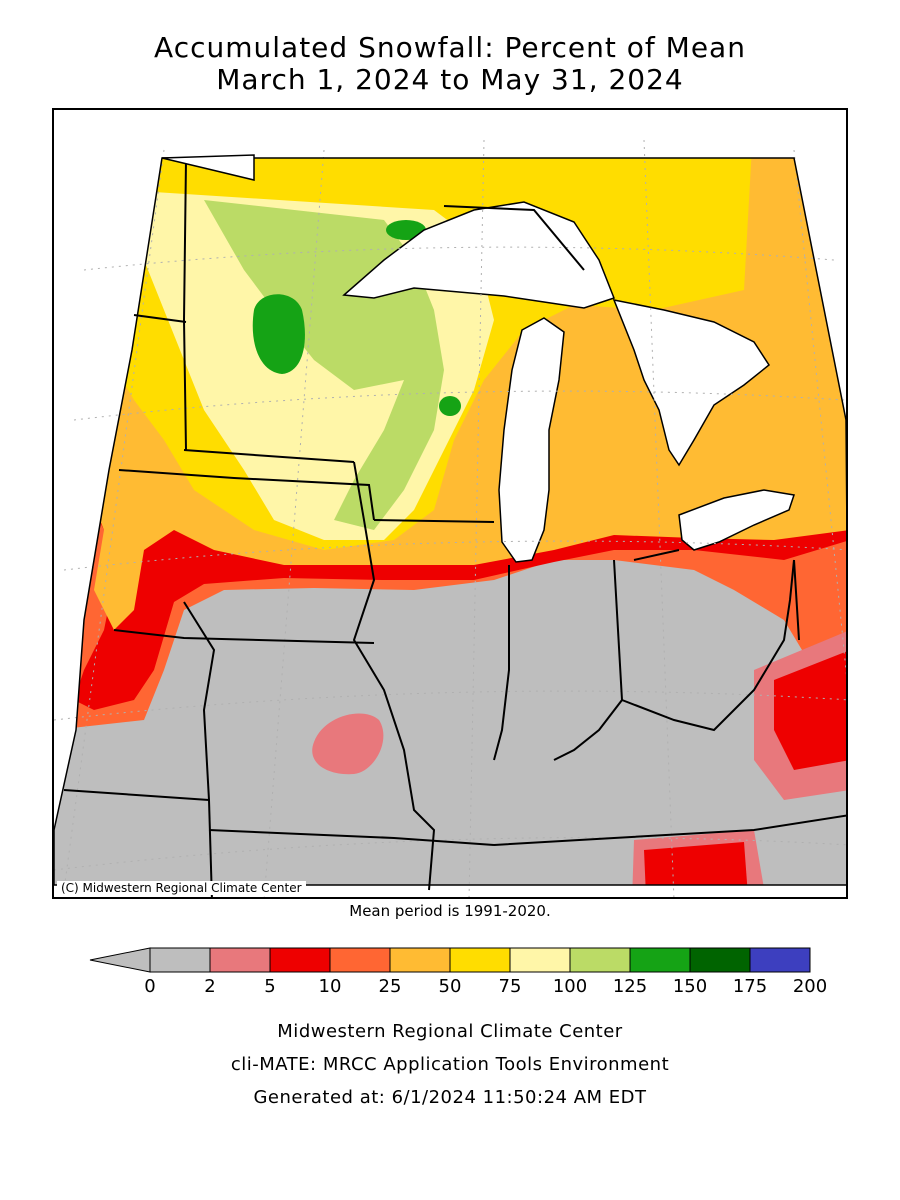 This screenshot has width=900, height=1200. Describe the element at coordinates (450, 986) in the screenshot. I see `legend-tick-50: 50` at that location.